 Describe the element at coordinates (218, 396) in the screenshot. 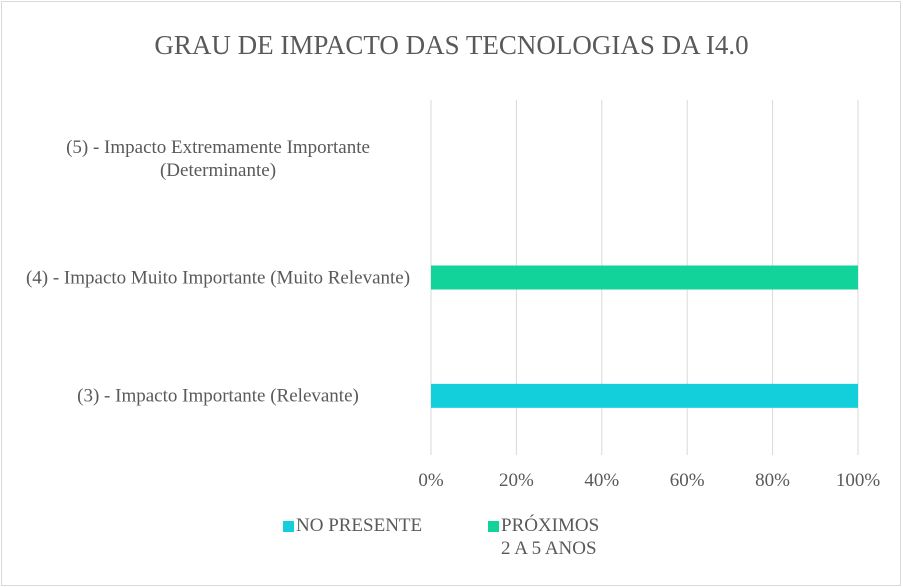

I see `y-tick-label: (3) - Impacto Importante (Relevante)` at that location.